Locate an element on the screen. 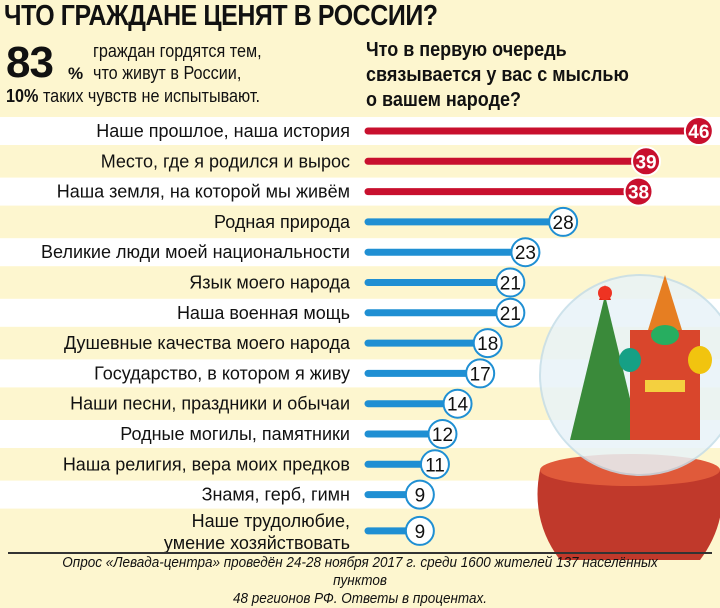  stat-line-2: что живут в России, is located at coordinates (177, 73).